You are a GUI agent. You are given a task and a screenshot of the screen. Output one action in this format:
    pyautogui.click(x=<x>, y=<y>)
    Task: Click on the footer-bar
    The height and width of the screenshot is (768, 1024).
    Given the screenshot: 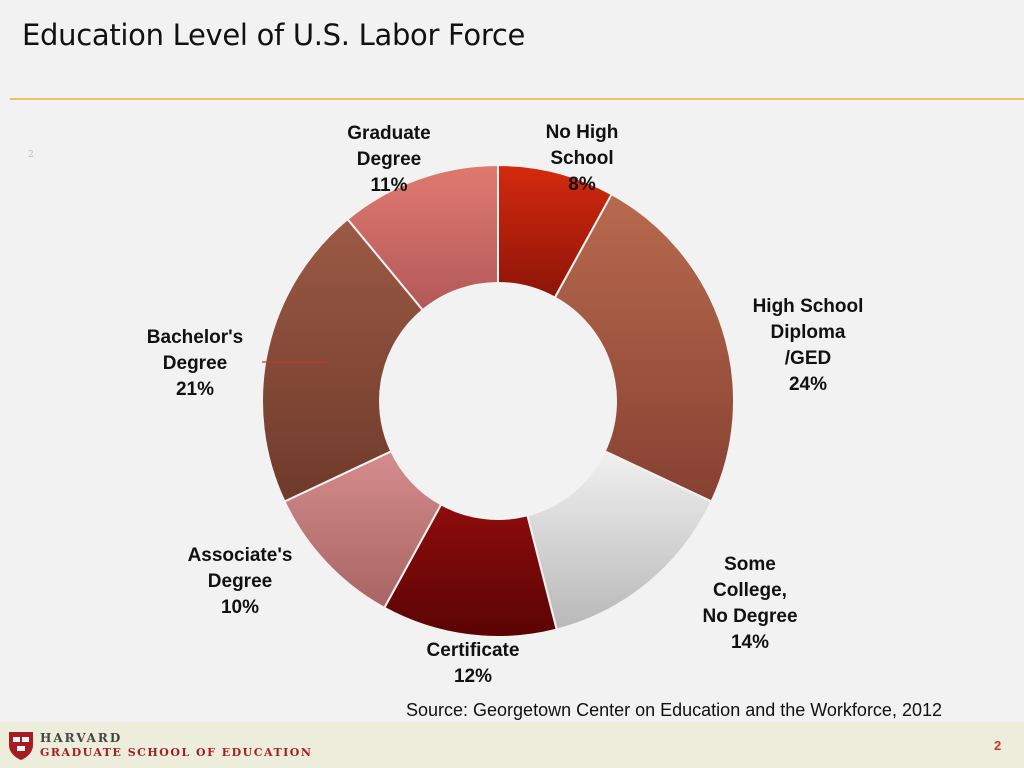 What is the action you would take?
    pyautogui.click(x=512, y=745)
    